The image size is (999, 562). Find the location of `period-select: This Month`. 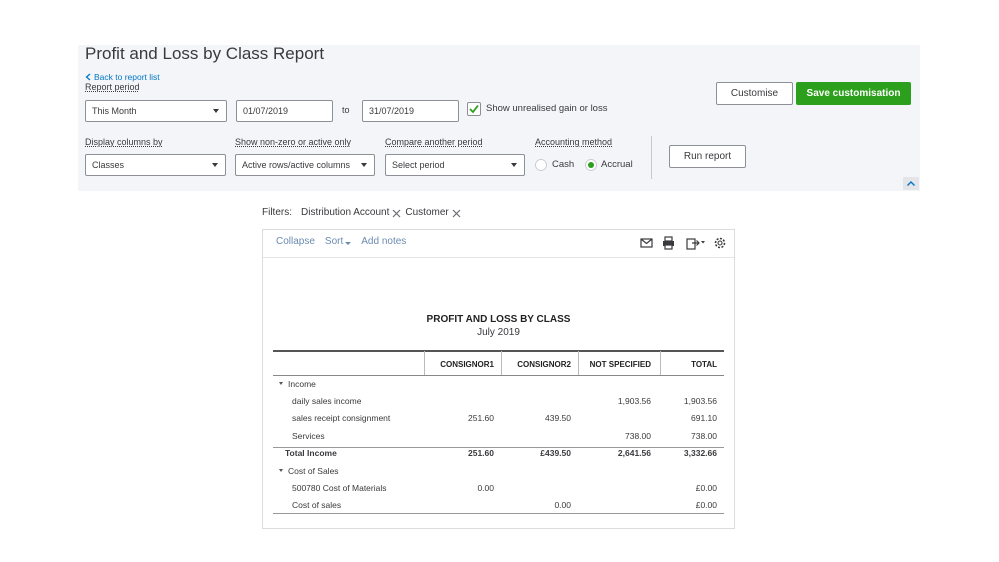

period-select: This Month is located at coordinates (156, 111).